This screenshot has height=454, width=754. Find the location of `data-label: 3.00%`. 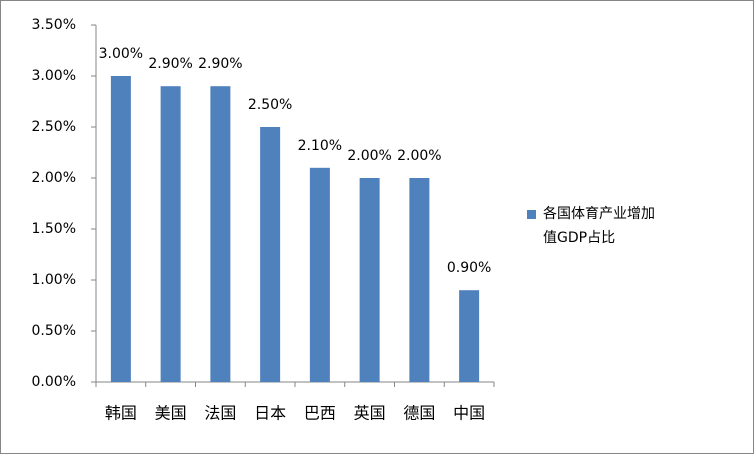

data-label: 3.00% is located at coordinates (121, 54).